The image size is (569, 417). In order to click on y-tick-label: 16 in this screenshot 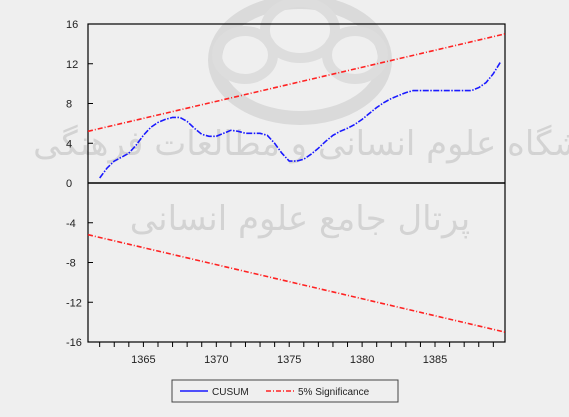, I will do `click(72, 25)`.